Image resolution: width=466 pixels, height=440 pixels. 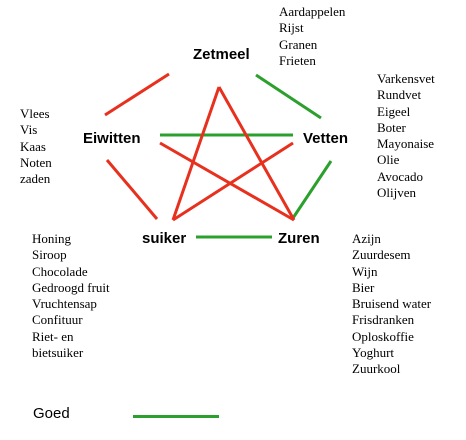 I want to click on list-item: Mayonaise, so click(x=406, y=144).